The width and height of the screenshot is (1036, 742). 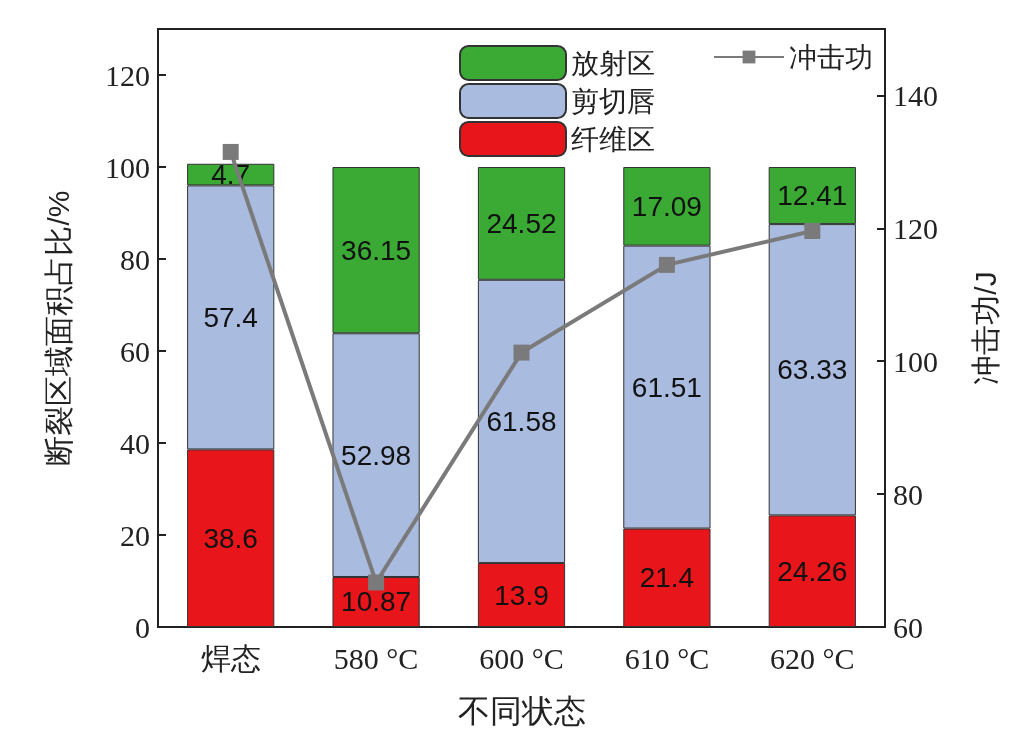 What do you see at coordinates (127, 75) in the screenshot?
I see `y-tick-label: 120` at bounding box center [127, 75].